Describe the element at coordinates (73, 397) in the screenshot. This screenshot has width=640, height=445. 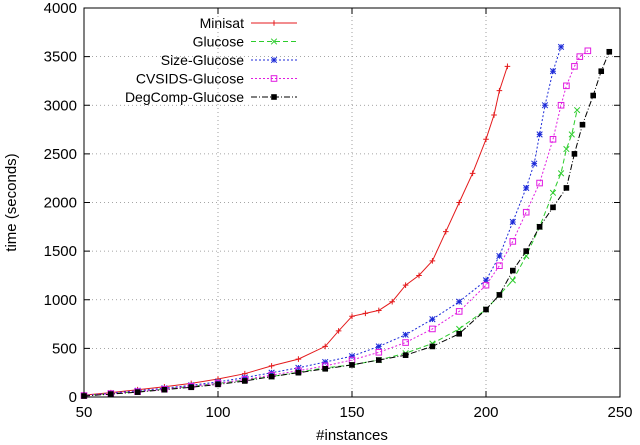
I see `y-tick-label: 0` at that location.